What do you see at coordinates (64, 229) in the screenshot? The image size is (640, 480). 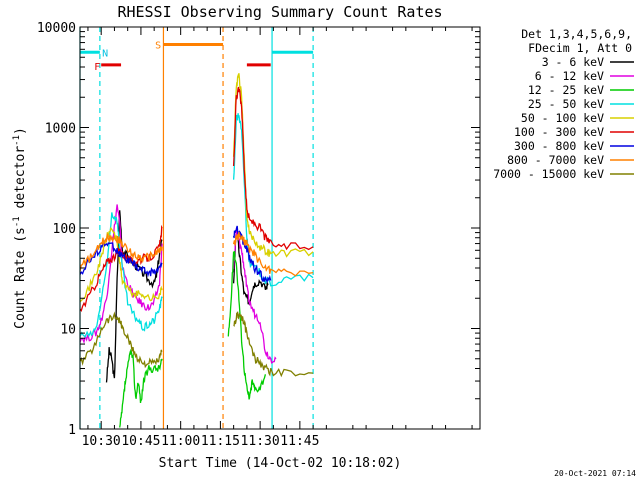 I see `y-tick-label: 100` at bounding box center [64, 229].